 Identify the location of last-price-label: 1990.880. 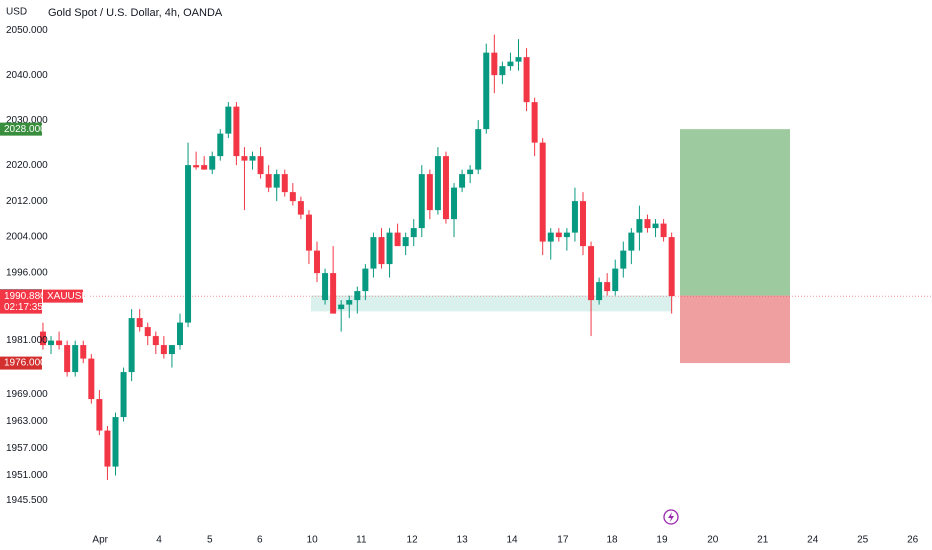
(25, 296).